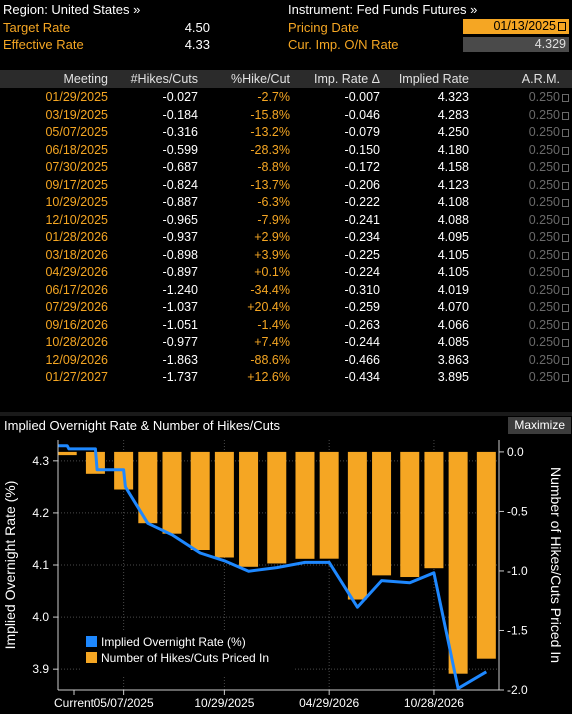  Describe the element at coordinates (453, 377) in the screenshot. I see `cell-implied: 3.895` at that location.